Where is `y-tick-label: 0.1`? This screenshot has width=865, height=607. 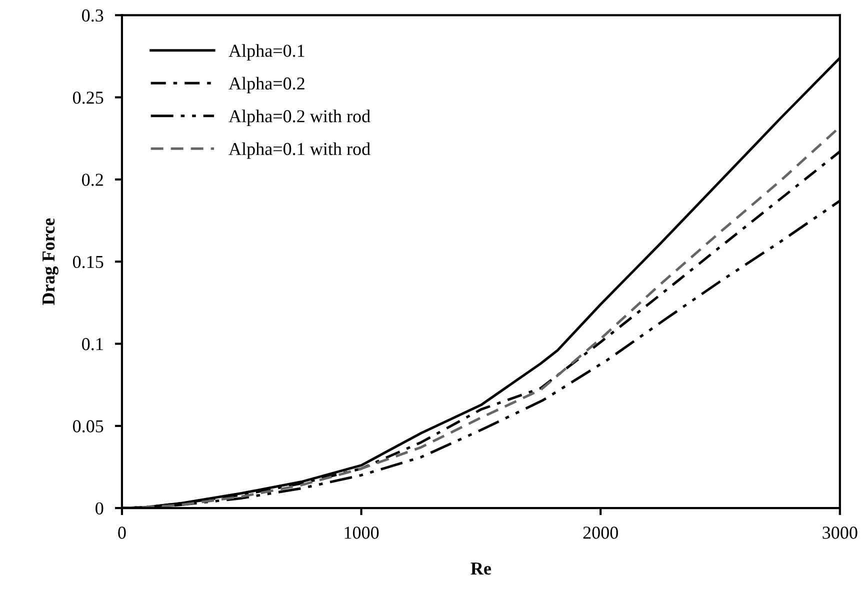
y-tick-label: 0.1 is located at coordinates (92, 344).